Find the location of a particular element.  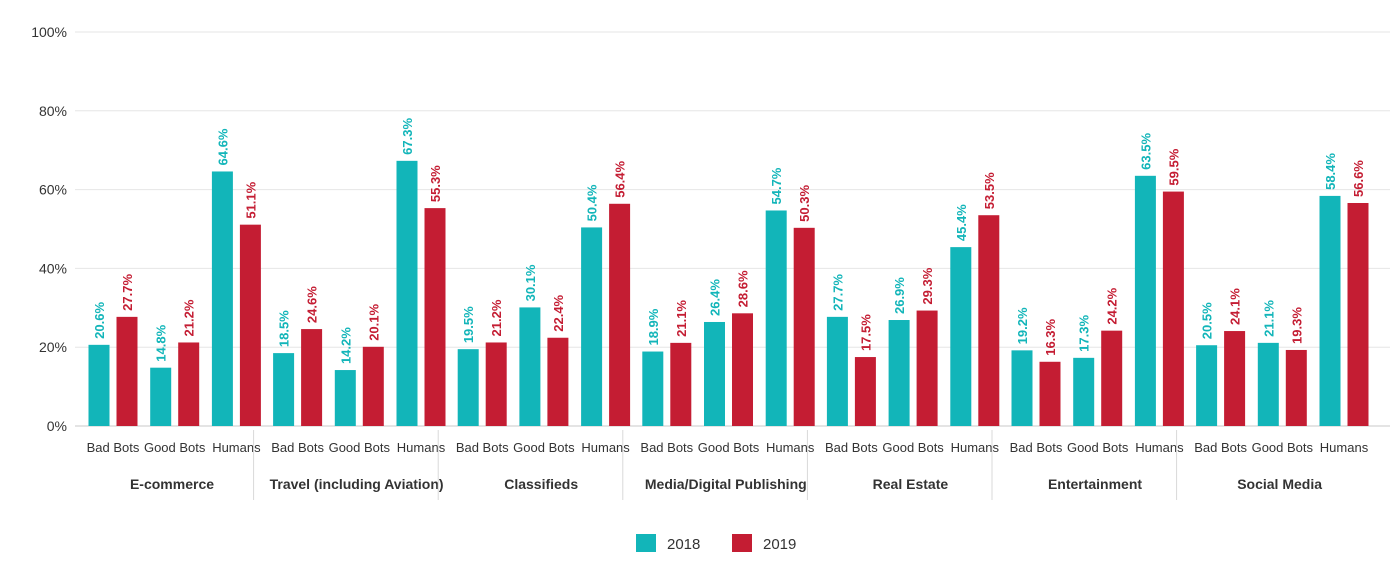

data-label: 17.5% is located at coordinates (865, 332).